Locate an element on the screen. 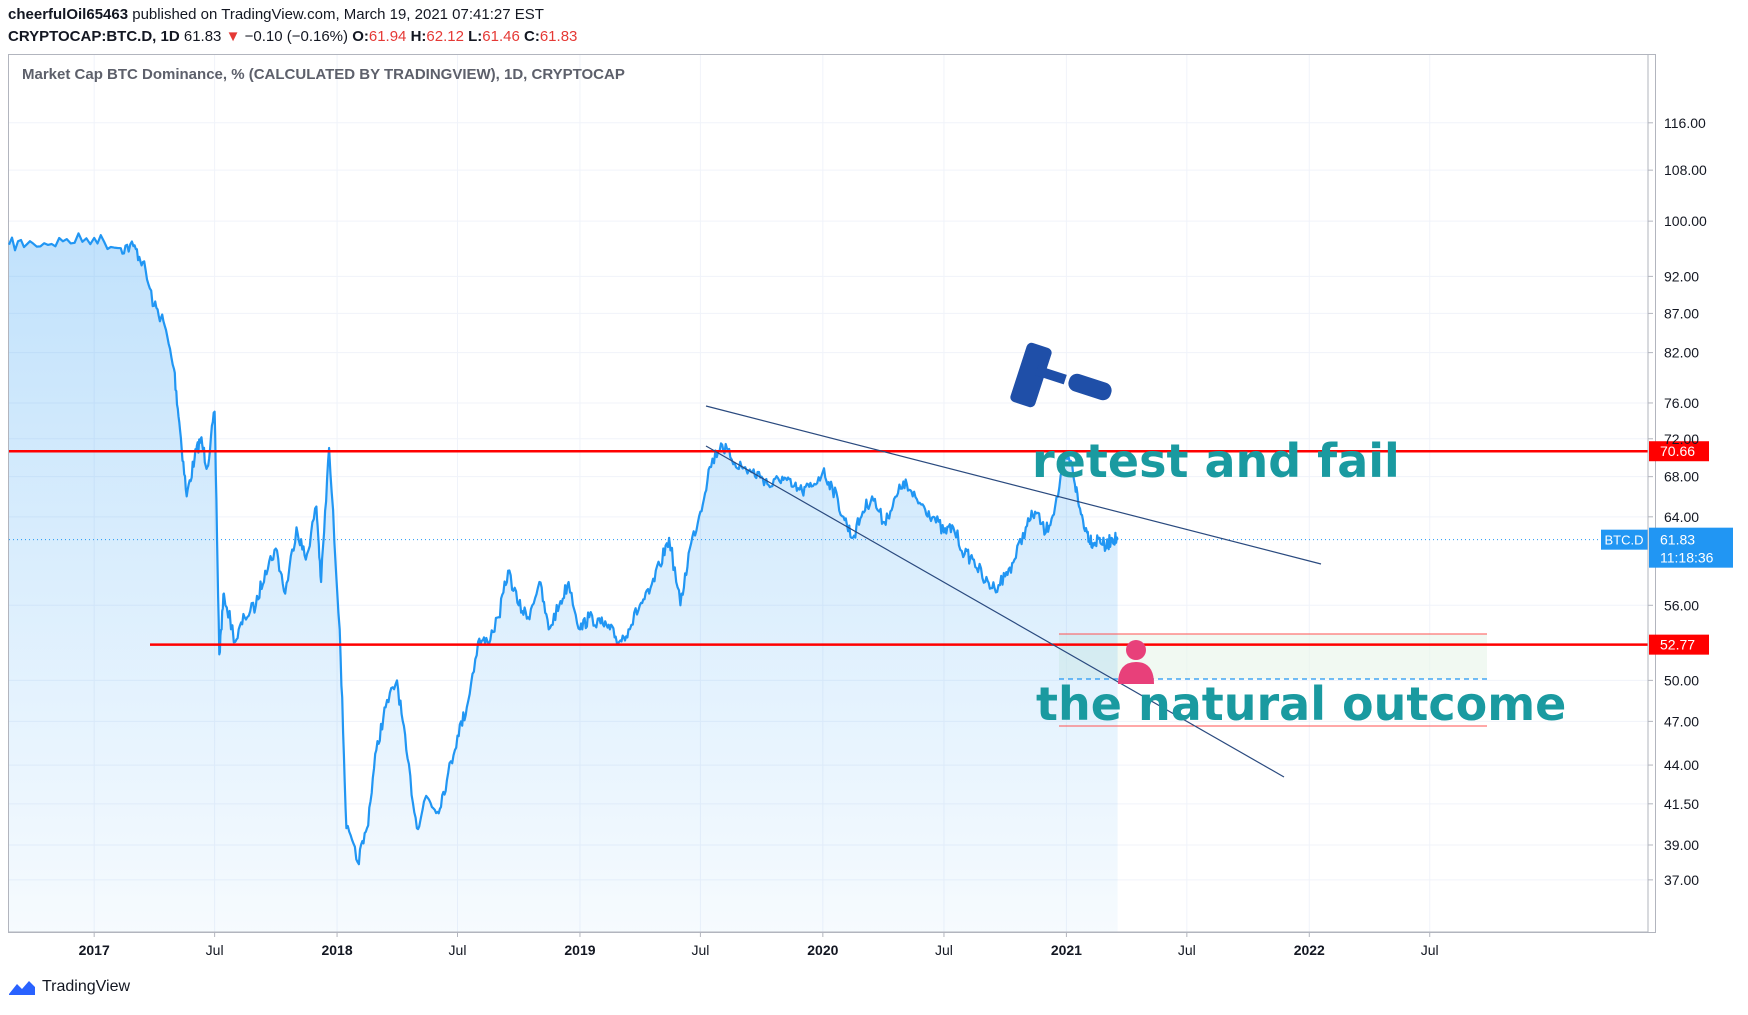 The width and height of the screenshot is (1748, 1015). time-tick-label: 2019 is located at coordinates (579, 950).